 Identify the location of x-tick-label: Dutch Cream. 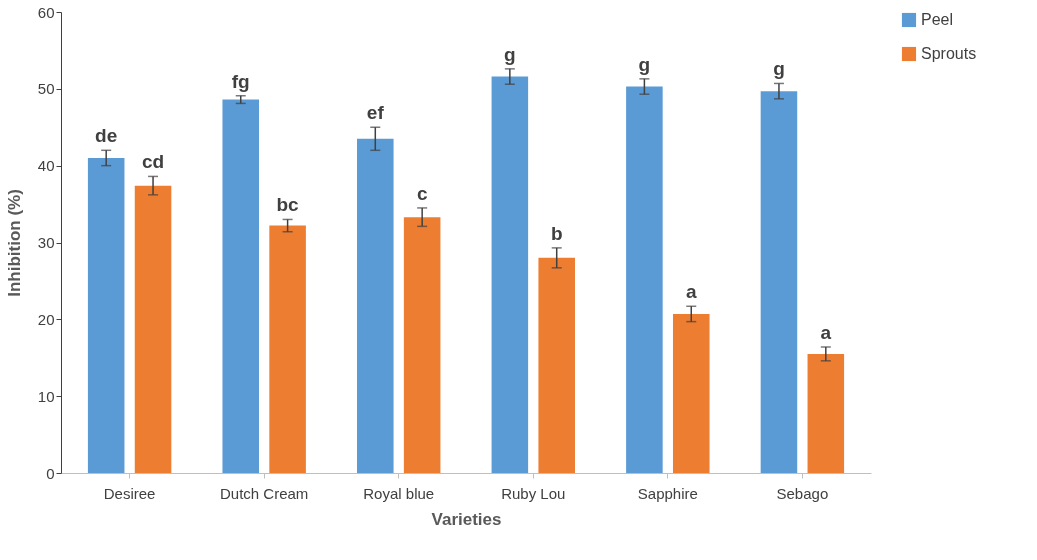
(264, 493).